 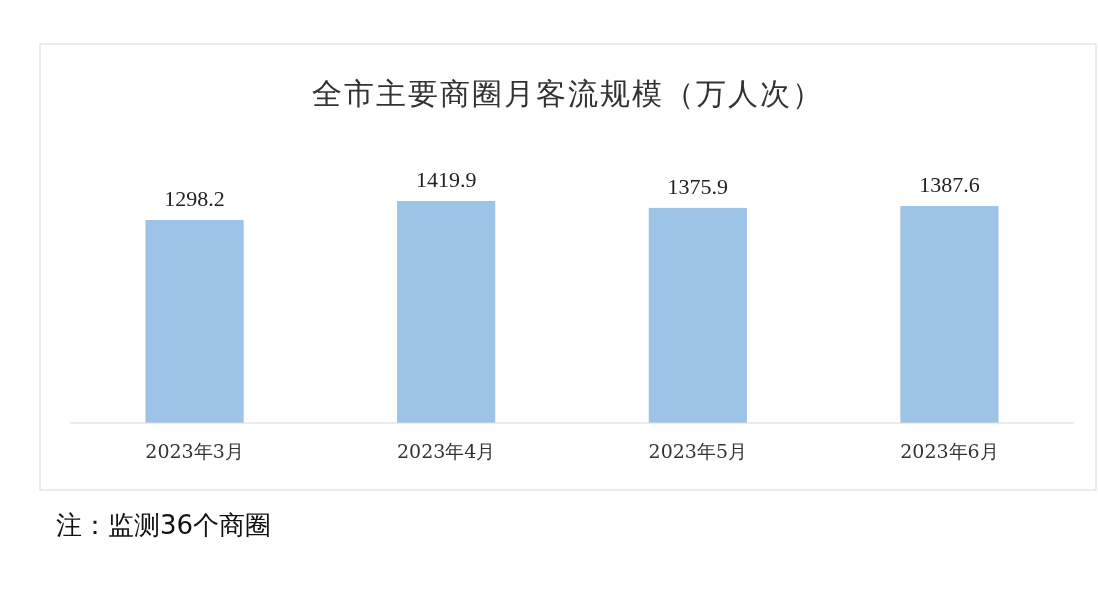 What do you see at coordinates (446, 451) in the screenshot?
I see `x-tick-label: 2023年4月` at bounding box center [446, 451].